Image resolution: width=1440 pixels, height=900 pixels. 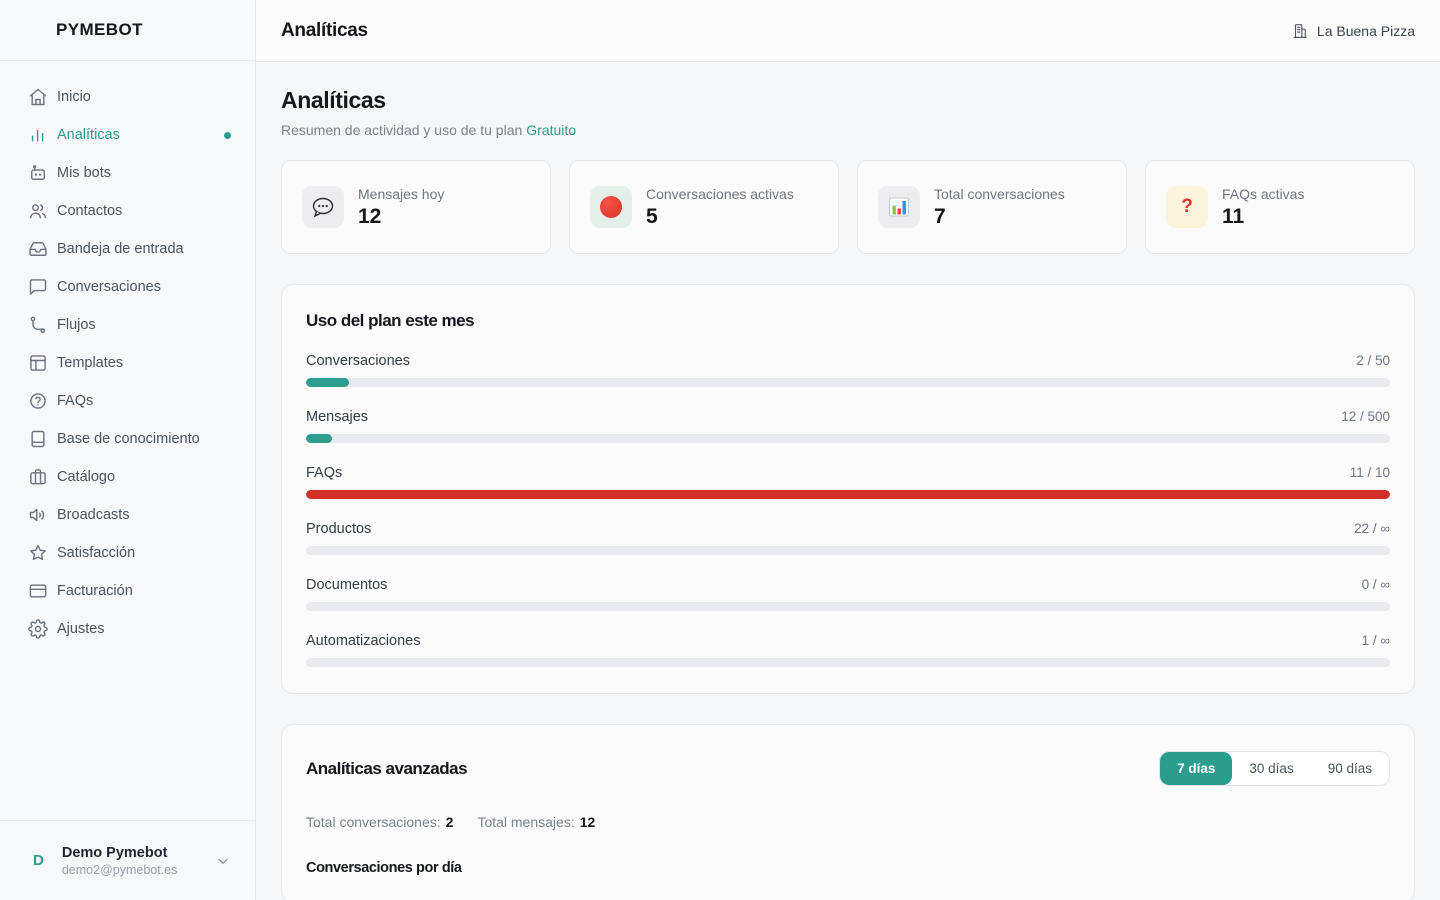 I want to click on range-30-dias-button: 30 días, so click(x=1271, y=768).